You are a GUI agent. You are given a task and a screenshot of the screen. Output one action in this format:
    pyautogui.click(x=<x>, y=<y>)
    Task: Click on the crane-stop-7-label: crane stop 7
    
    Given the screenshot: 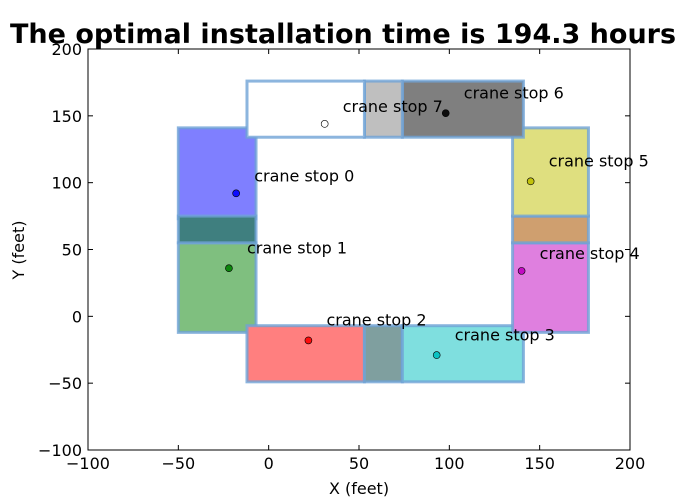 What is the action you would take?
    pyautogui.click(x=393, y=106)
    